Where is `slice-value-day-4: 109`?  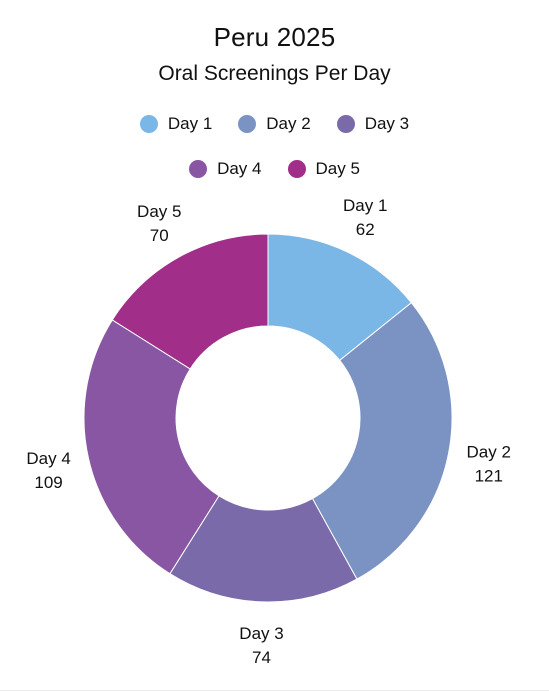
slice-value-day-4: 109 is located at coordinates (48, 482).